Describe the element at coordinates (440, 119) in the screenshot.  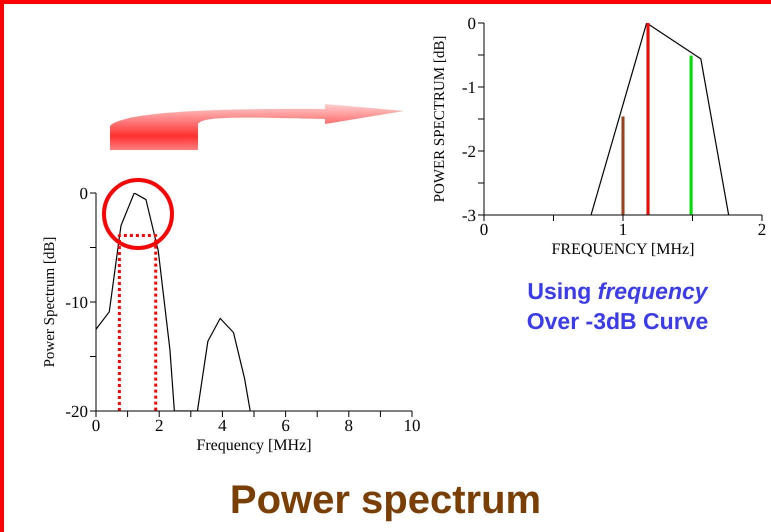
I see `y-axis-title: POWER SPECTRUM [dB]` at that location.